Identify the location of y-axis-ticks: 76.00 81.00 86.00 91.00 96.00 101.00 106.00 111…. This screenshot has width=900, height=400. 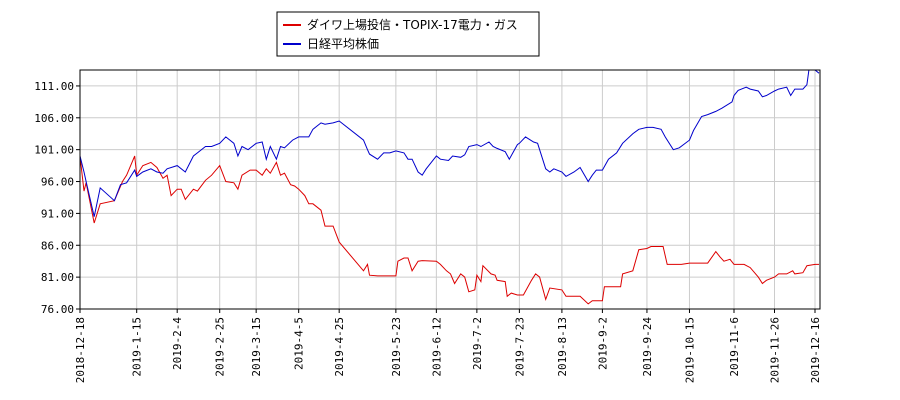
(57, 198).